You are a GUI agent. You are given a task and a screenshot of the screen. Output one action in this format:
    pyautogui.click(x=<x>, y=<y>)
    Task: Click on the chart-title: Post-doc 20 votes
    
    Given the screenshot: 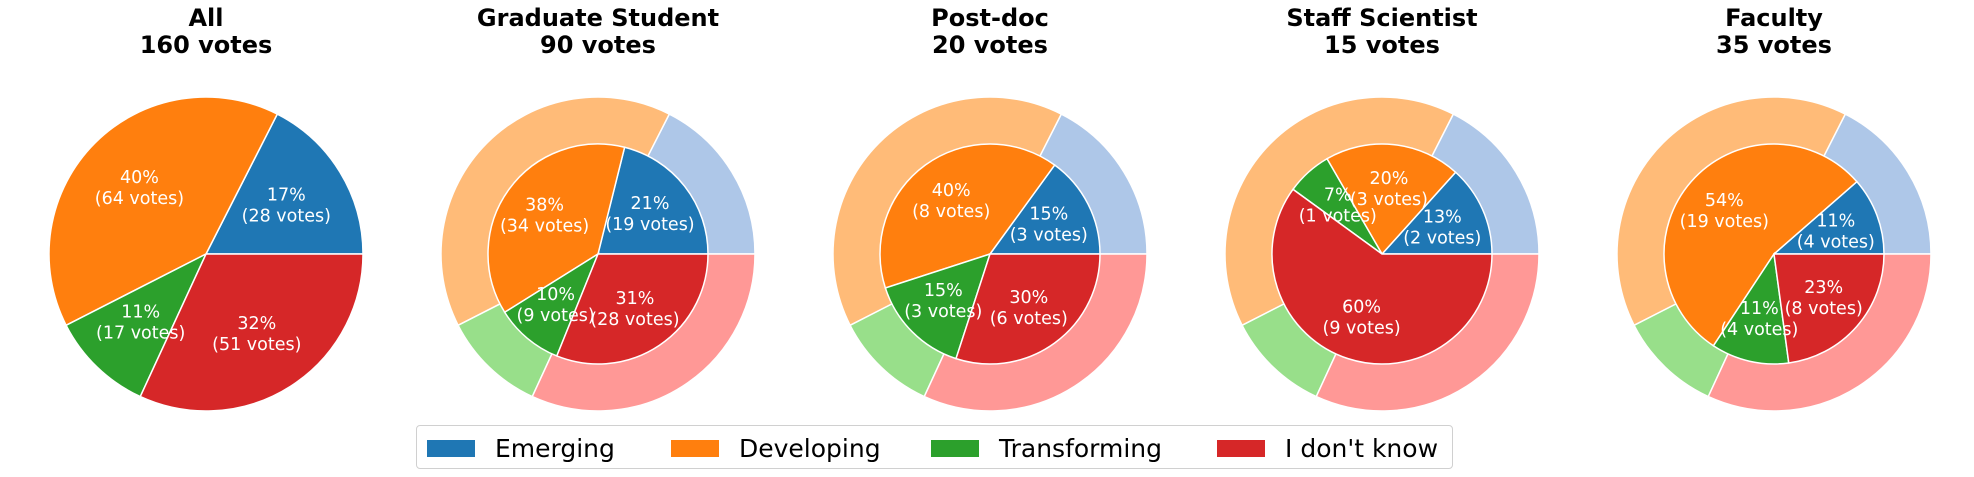 What is the action you would take?
    pyautogui.click(x=990, y=31)
    